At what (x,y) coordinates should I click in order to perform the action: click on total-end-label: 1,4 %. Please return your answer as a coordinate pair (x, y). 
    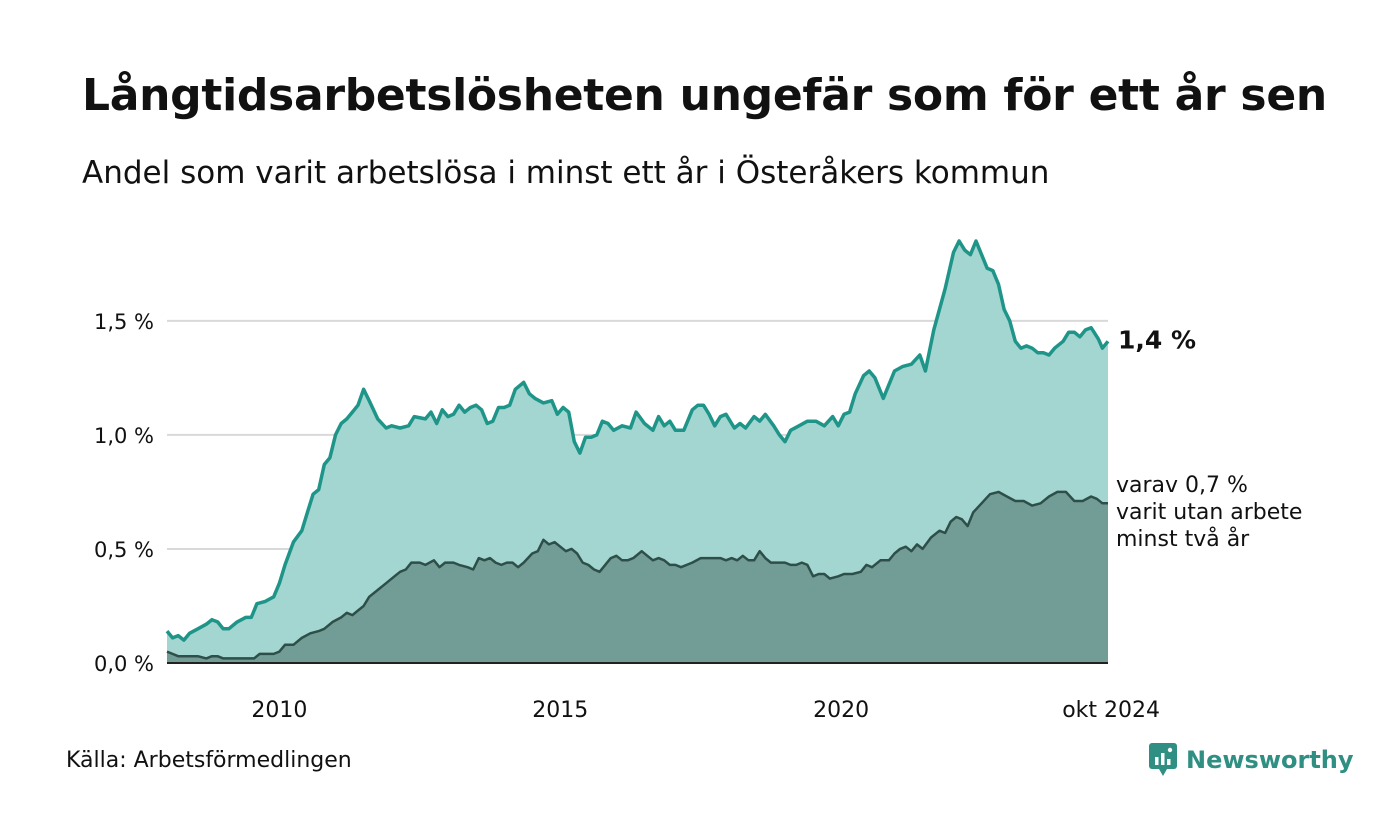
    Looking at the image, I should click on (1157, 339).